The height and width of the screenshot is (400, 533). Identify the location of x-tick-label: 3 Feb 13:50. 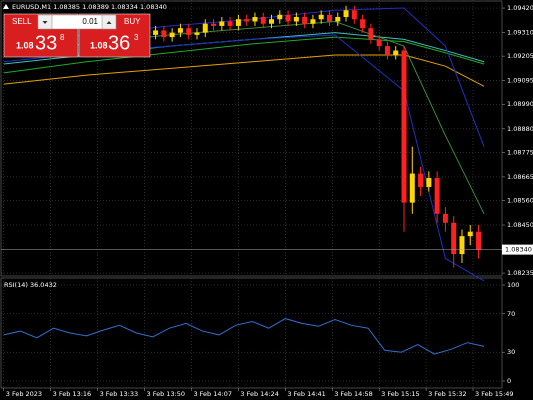
(166, 394).